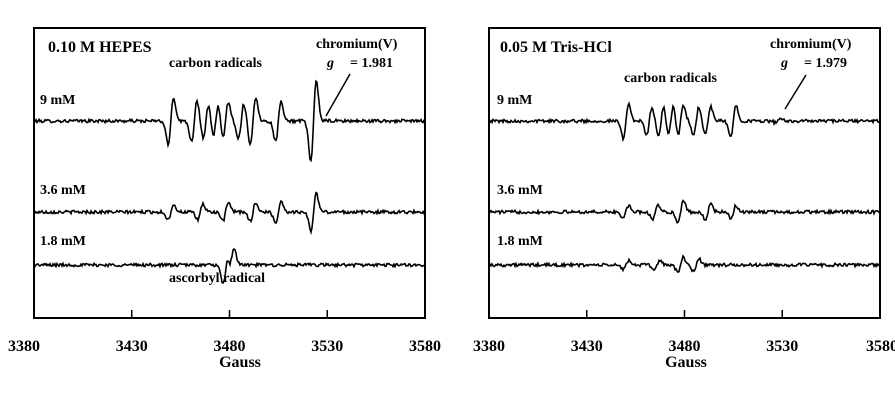  I want to click on g-value: = 1.979, so click(825, 63).